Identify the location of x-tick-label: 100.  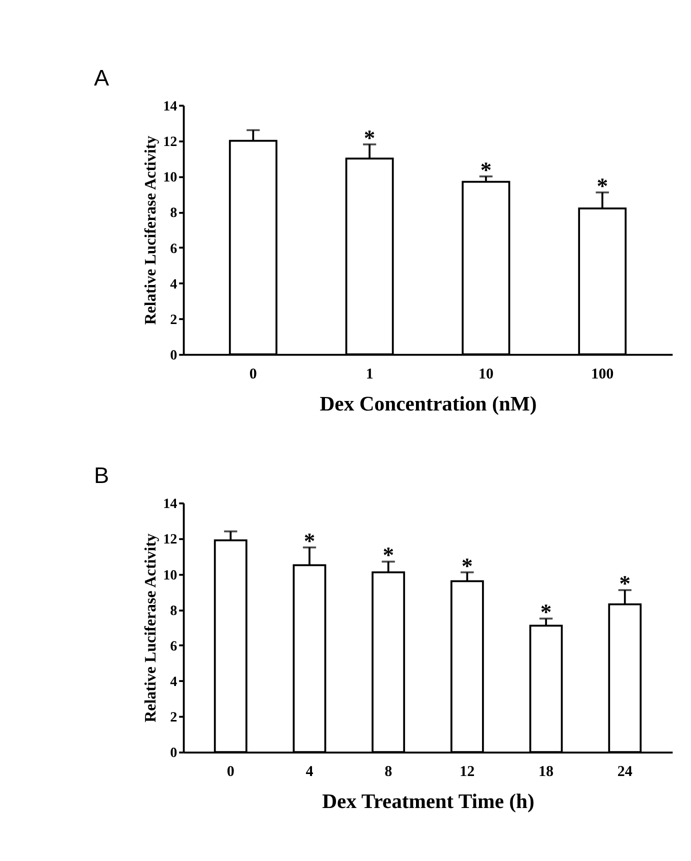
(602, 374).